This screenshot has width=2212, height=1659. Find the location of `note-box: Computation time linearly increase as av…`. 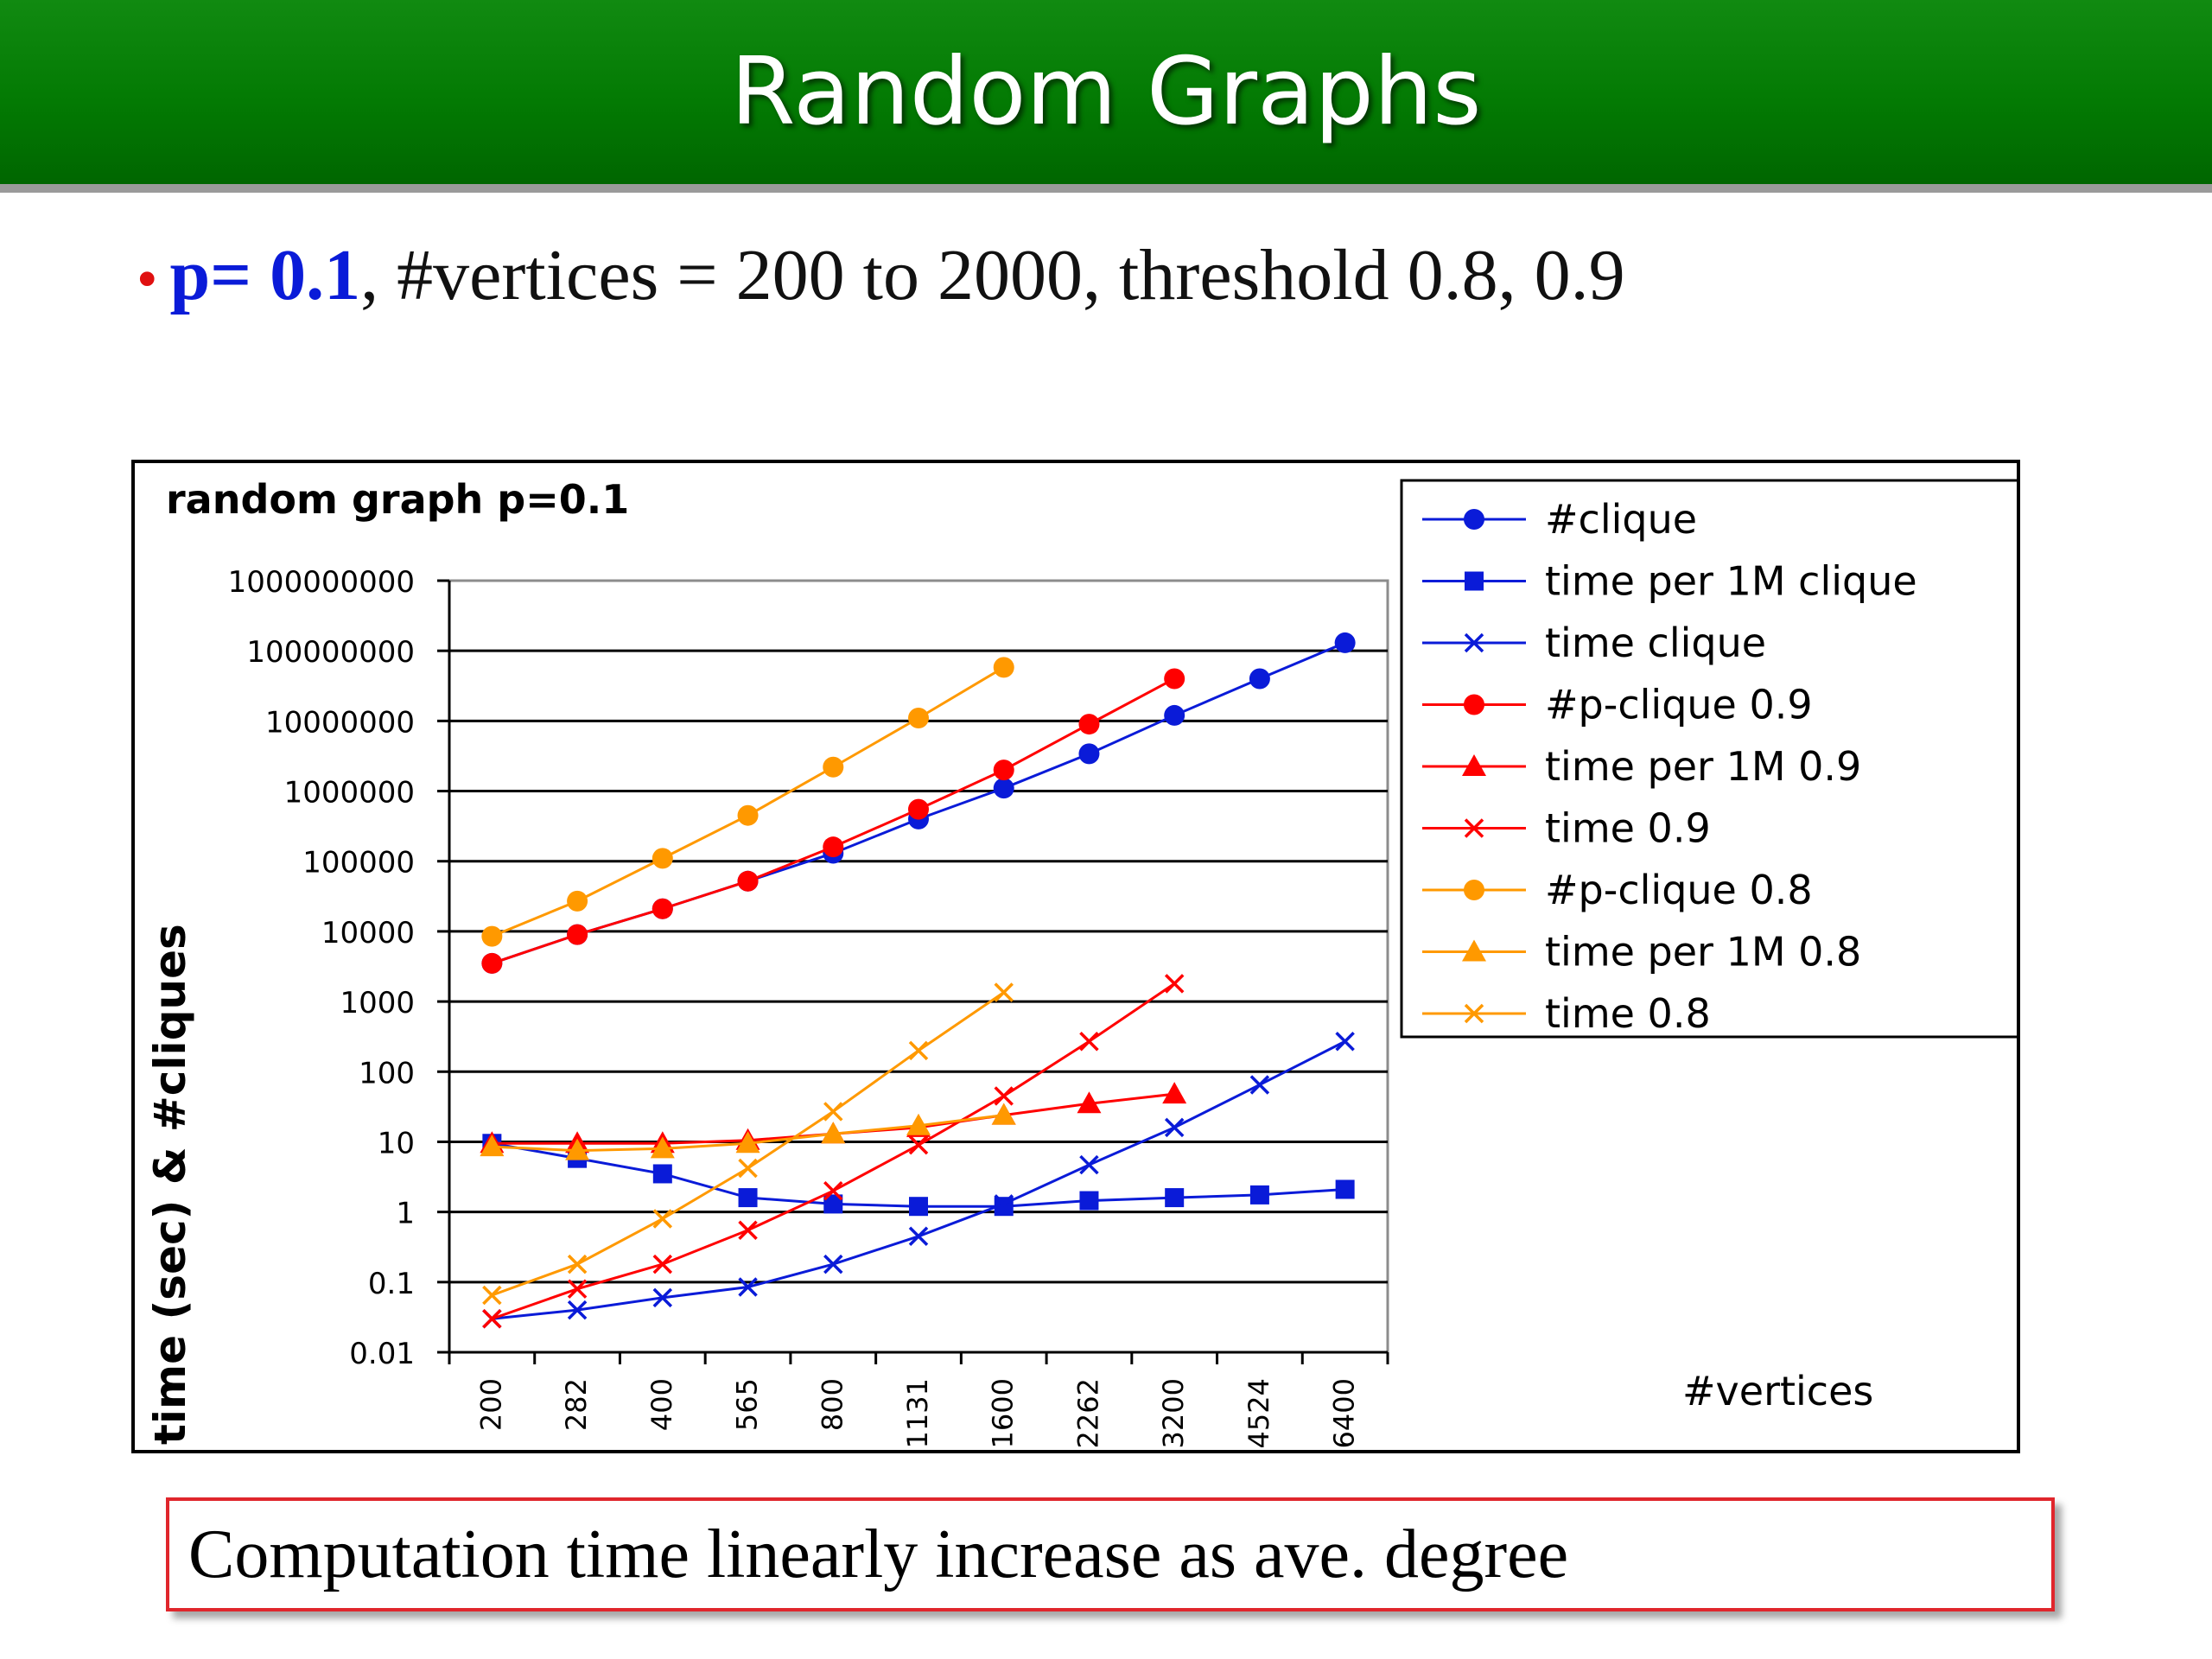

note-box: Computation time linearly increase as av… is located at coordinates (1110, 1554).